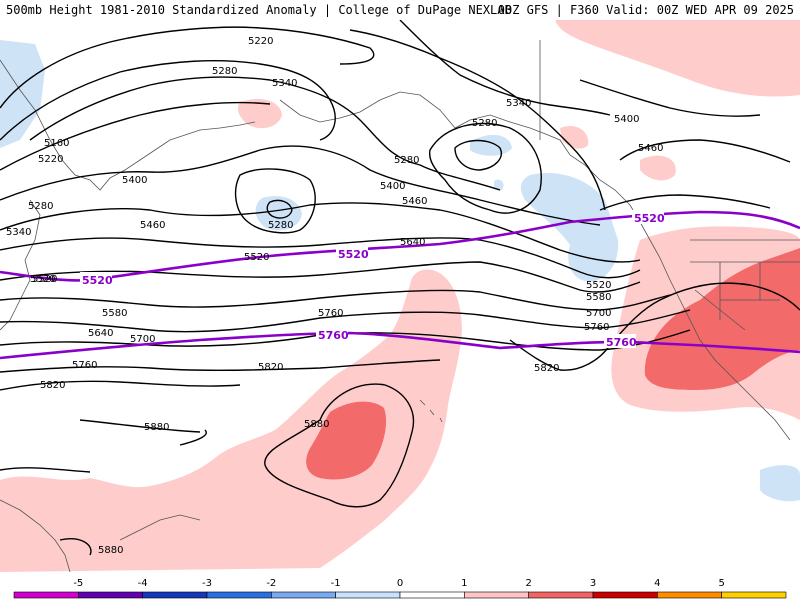  I want to click on colorbar-swatches, so click(400, 595).